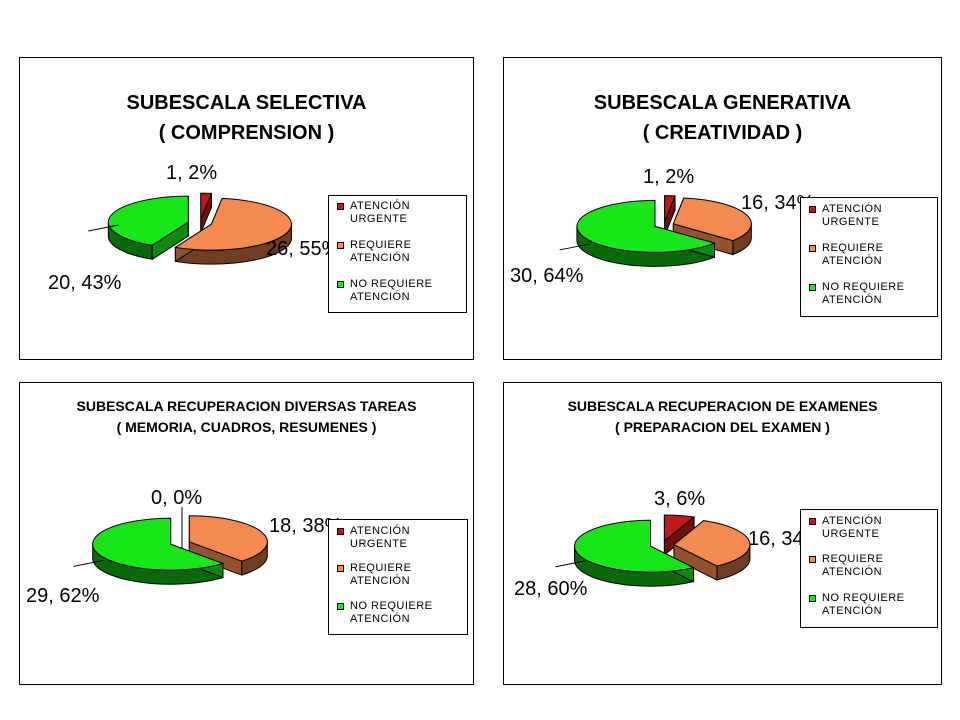 Image resolution: width=960 pixels, height=720 pixels. What do you see at coordinates (246, 427) in the screenshot?
I see `chart-title-line-2: ( MEMORIA, CUADROS, RESUMENES )` at bounding box center [246, 427].